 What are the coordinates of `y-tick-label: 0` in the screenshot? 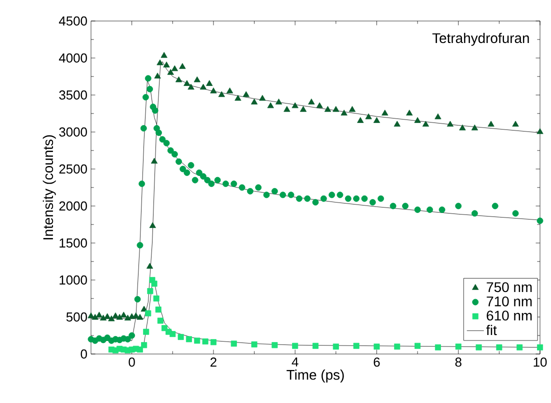 It's located at (83, 354).